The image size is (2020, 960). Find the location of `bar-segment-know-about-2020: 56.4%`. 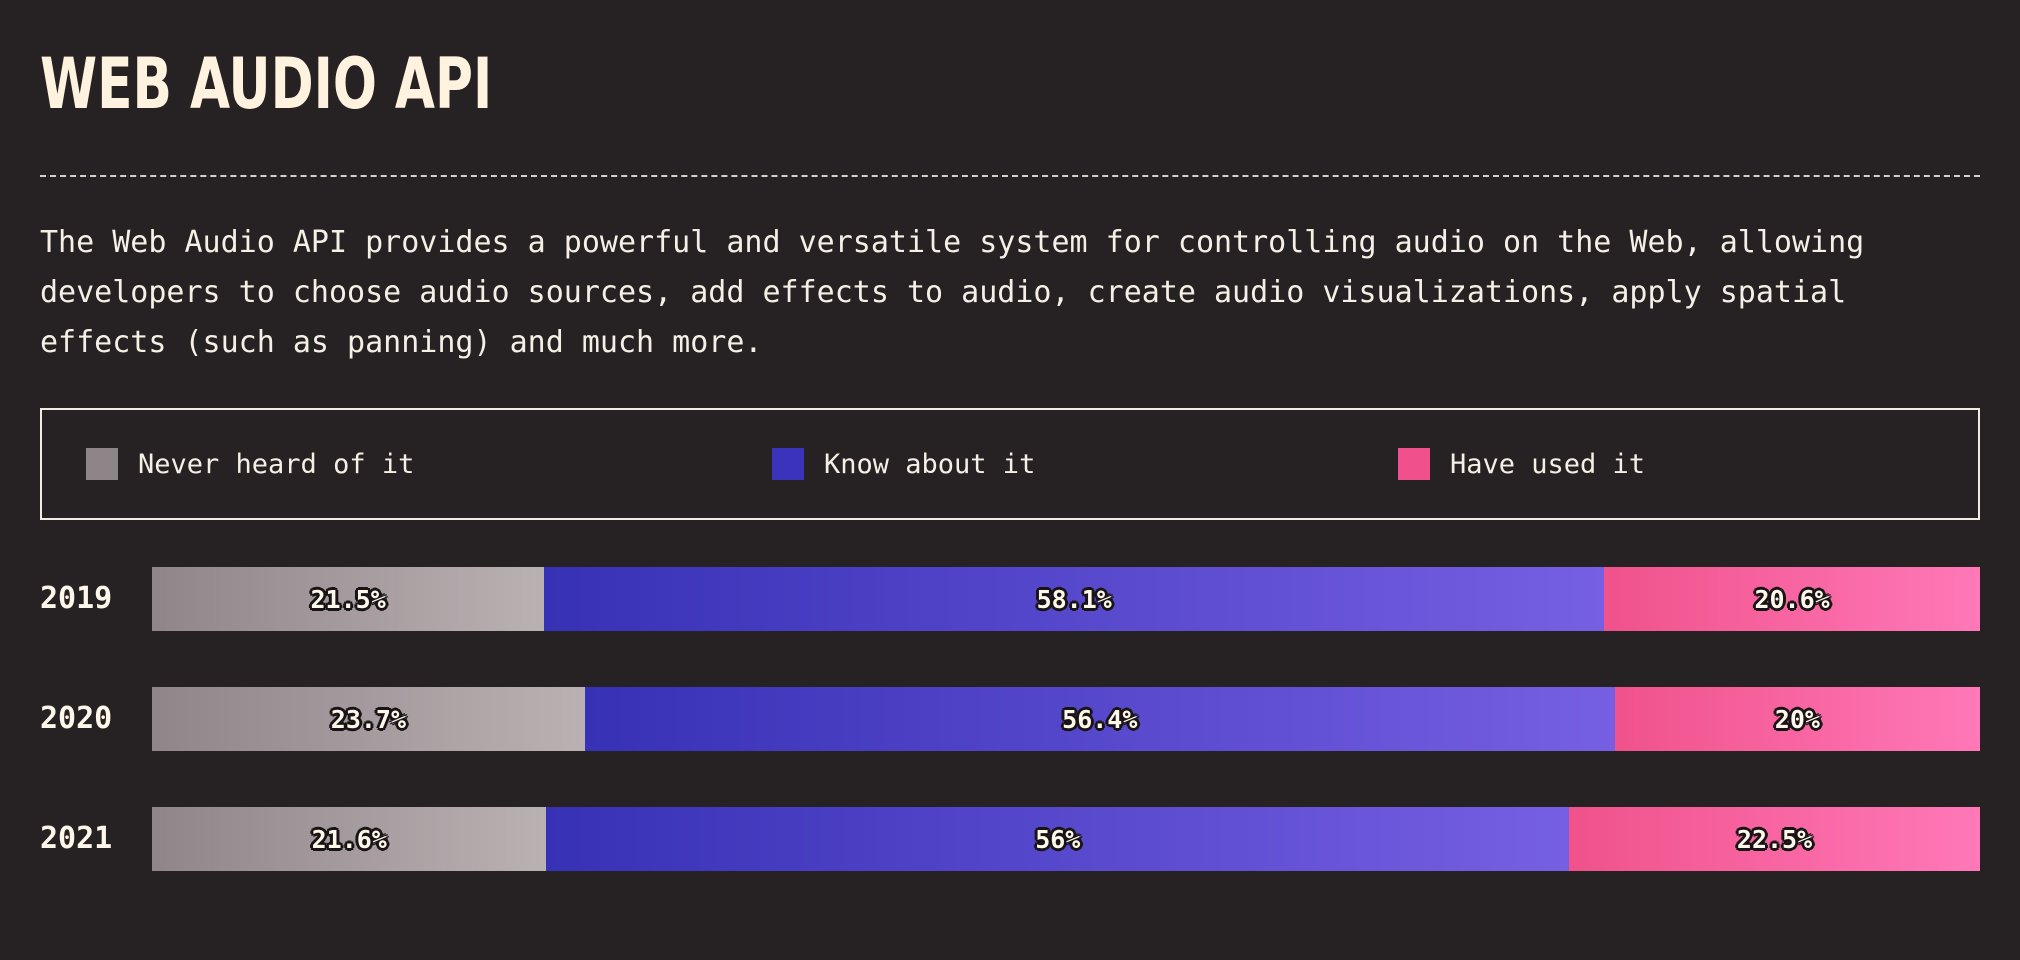

bar-segment-know-about-2020: 56.4% is located at coordinates (1099, 719).